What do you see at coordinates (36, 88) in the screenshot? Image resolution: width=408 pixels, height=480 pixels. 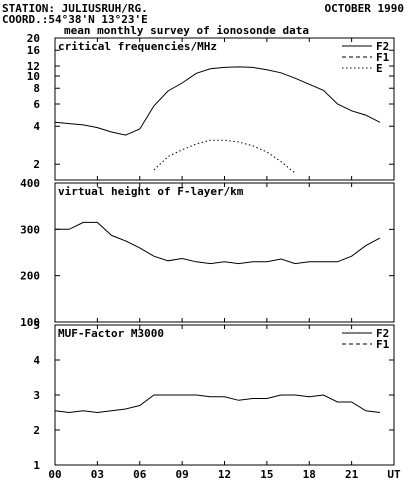 I see `y-tick-label: 8` at bounding box center [36, 88].